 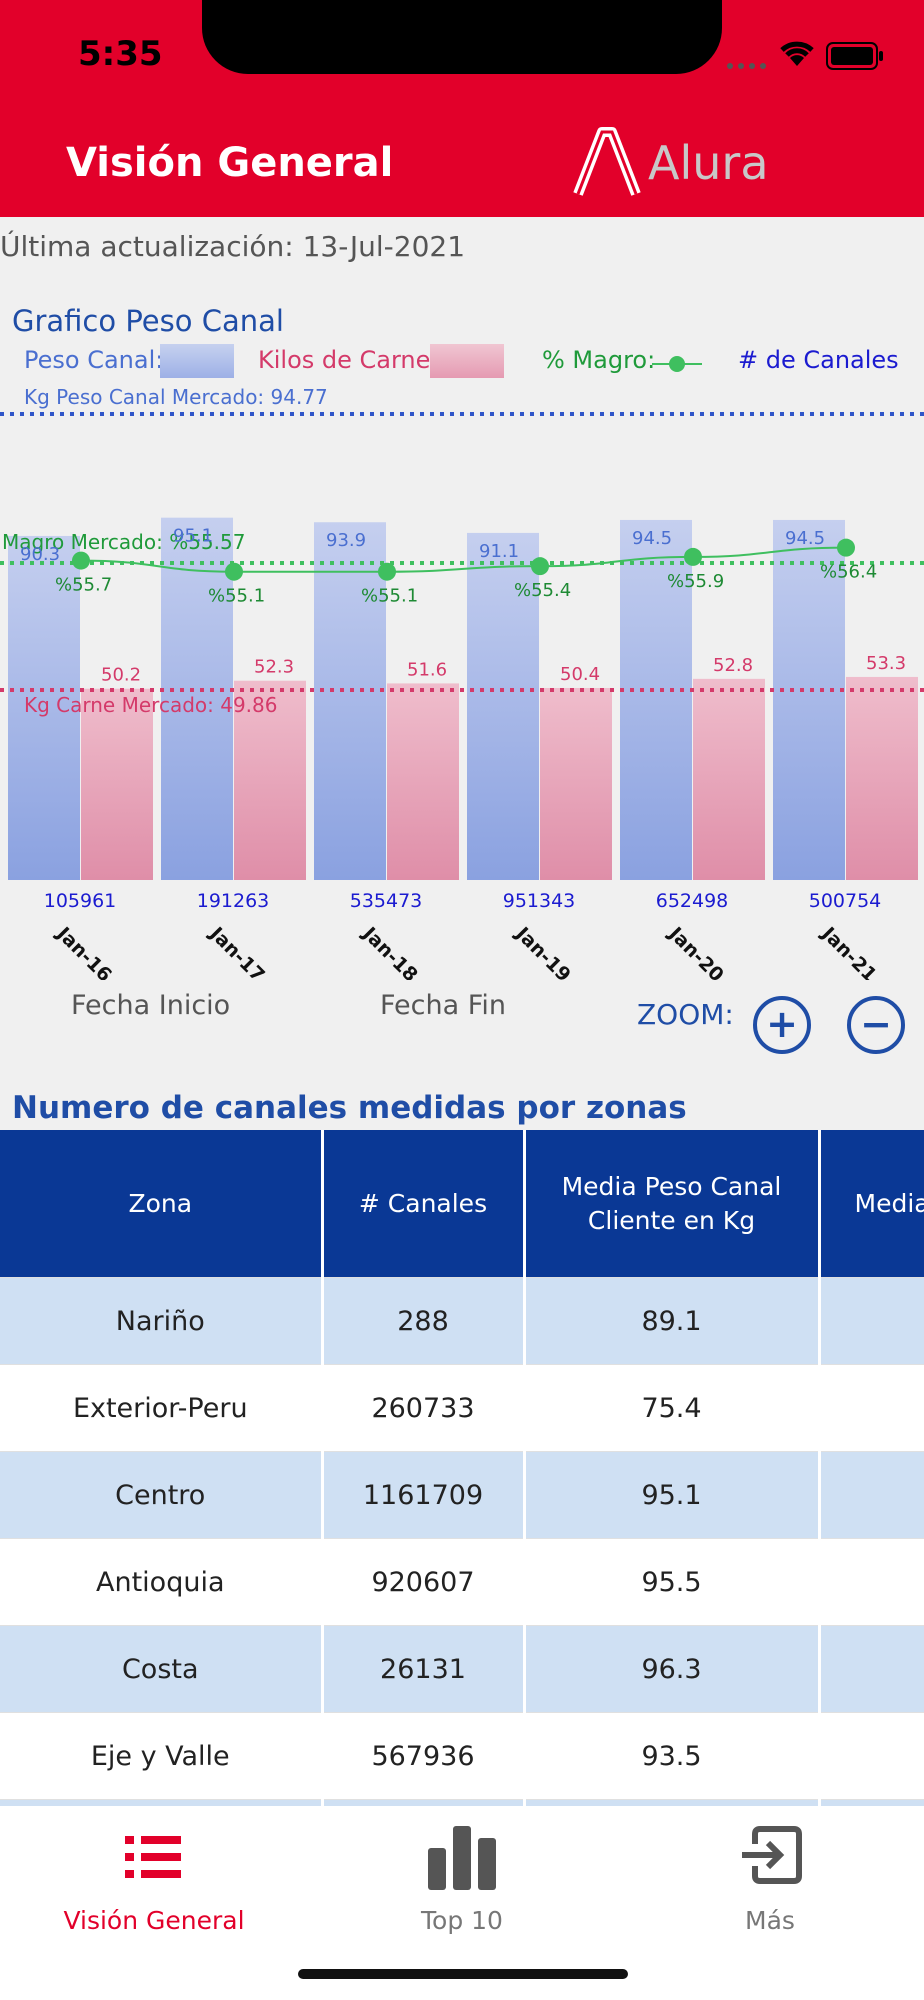 What do you see at coordinates (154, 1920) in the screenshot?
I see `tab-label: Visión General` at bounding box center [154, 1920].